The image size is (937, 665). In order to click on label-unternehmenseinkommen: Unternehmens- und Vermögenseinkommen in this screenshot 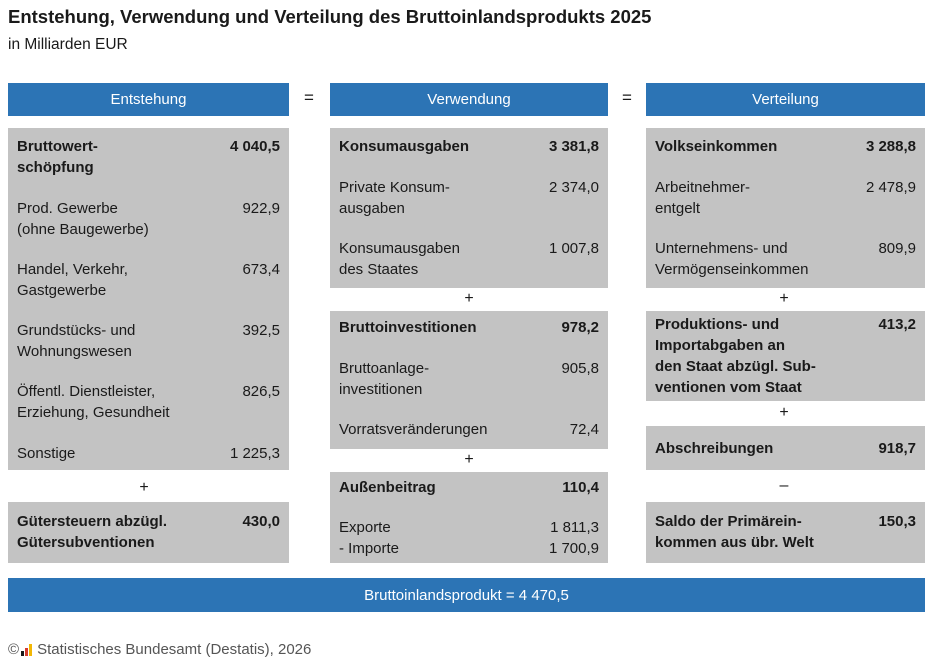, I will do `click(732, 259)`.